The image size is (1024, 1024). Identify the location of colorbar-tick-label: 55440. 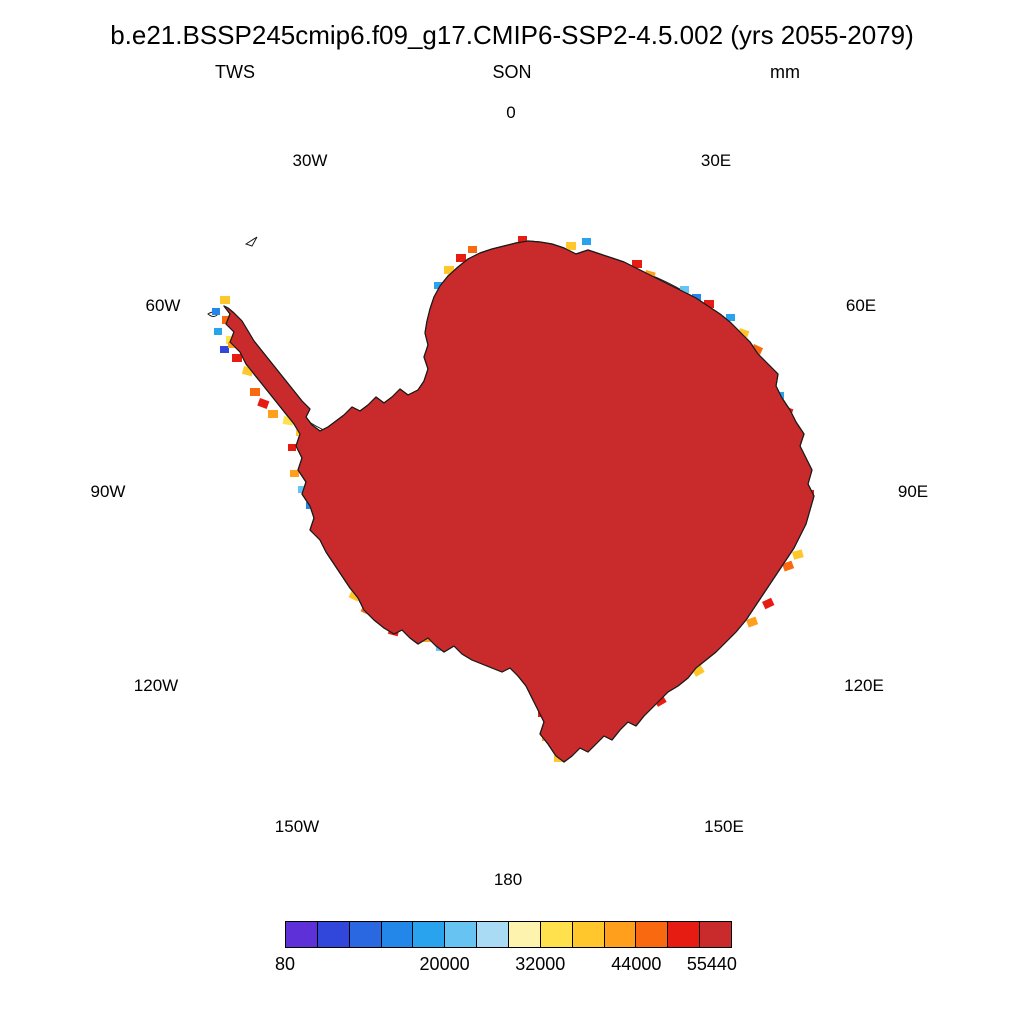
(711, 964).